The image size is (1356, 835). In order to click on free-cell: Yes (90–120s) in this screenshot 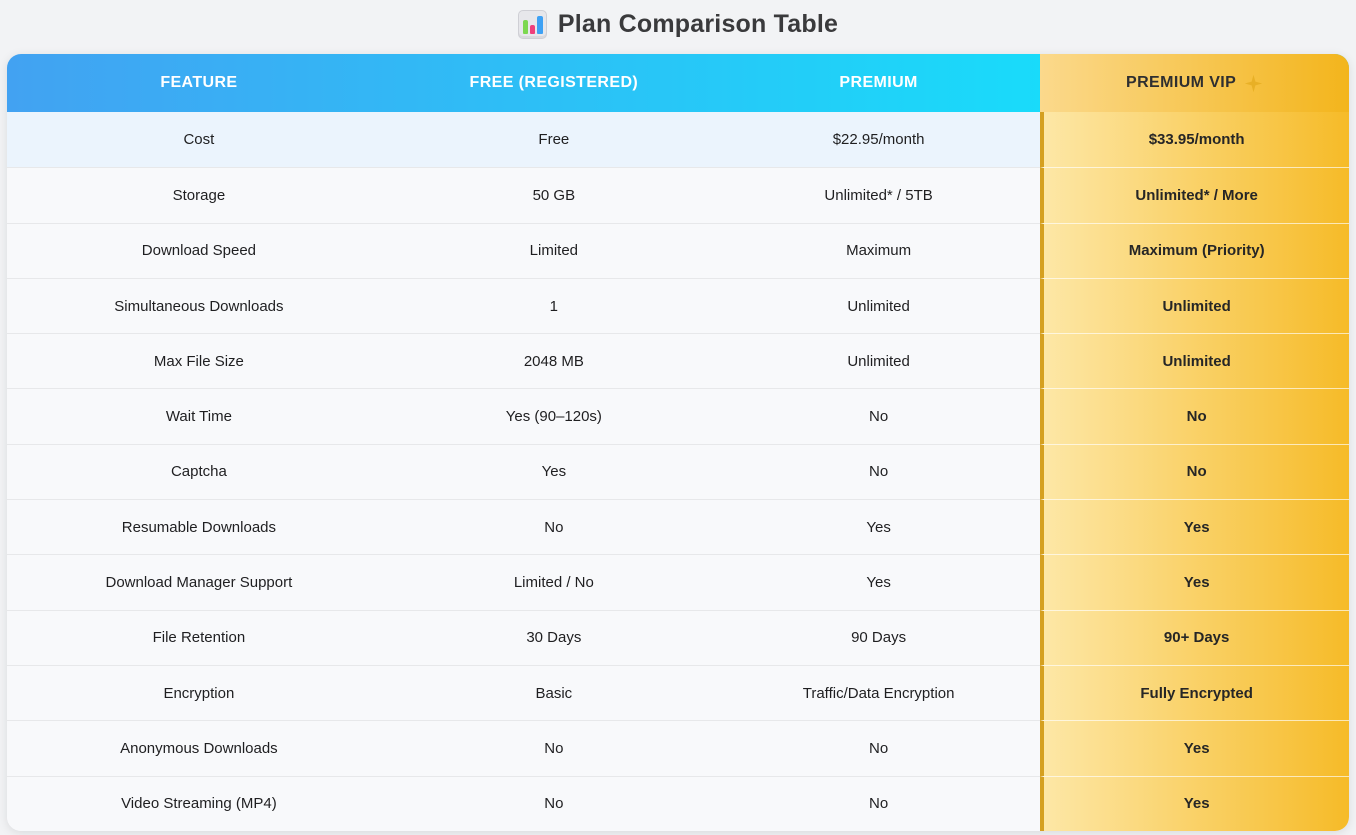, I will do `click(553, 415)`.